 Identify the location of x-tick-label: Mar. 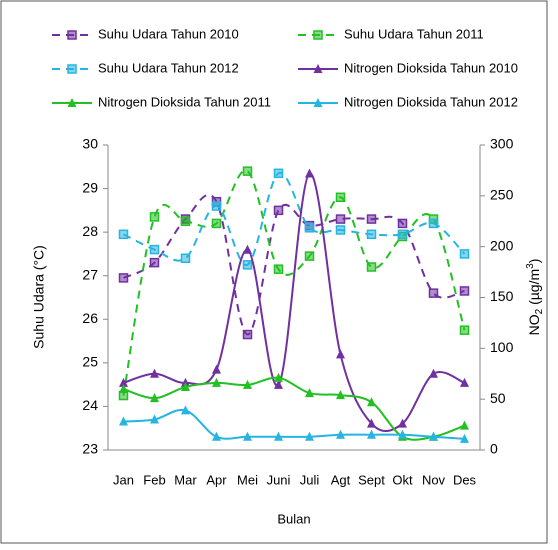
(185, 479).